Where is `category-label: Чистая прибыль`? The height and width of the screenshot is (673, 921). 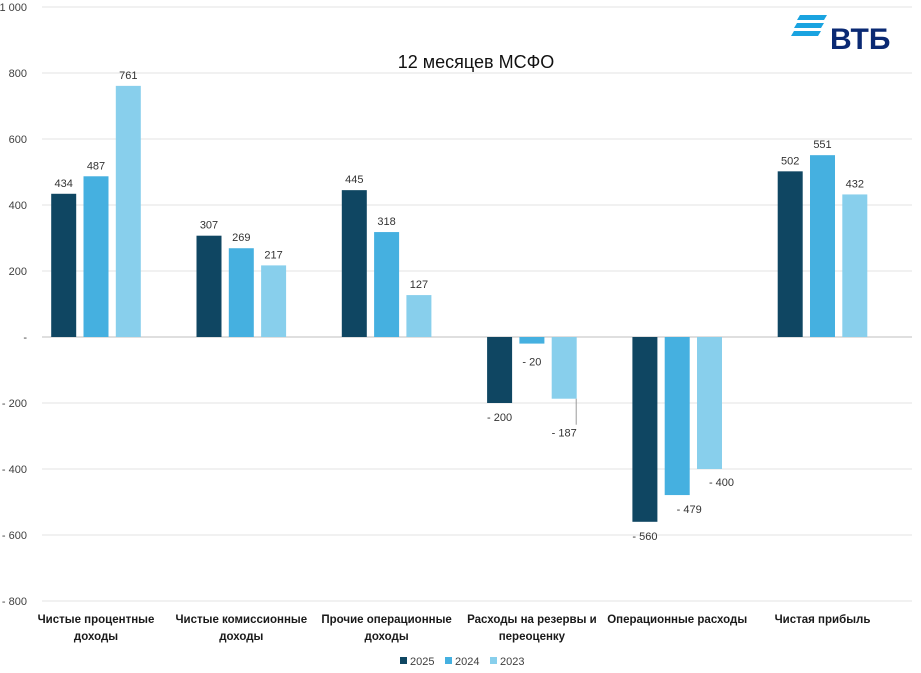 category-label: Чистая прибыль is located at coordinates (823, 620).